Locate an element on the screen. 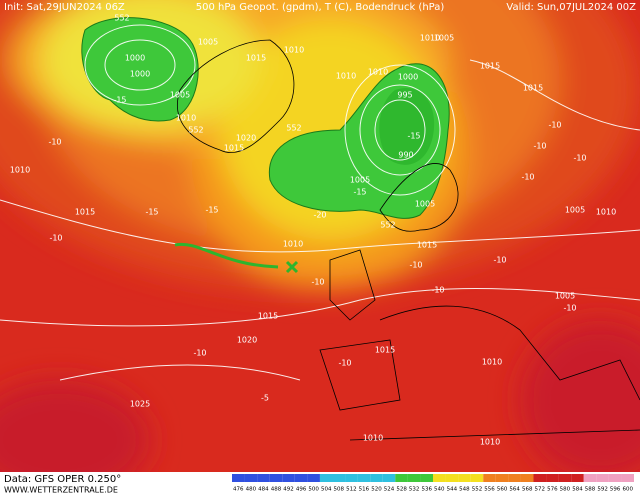 Image resolution: width=640 pixels, height=495 pixels. colorbar-label: 532 is located at coordinates (414, 490).